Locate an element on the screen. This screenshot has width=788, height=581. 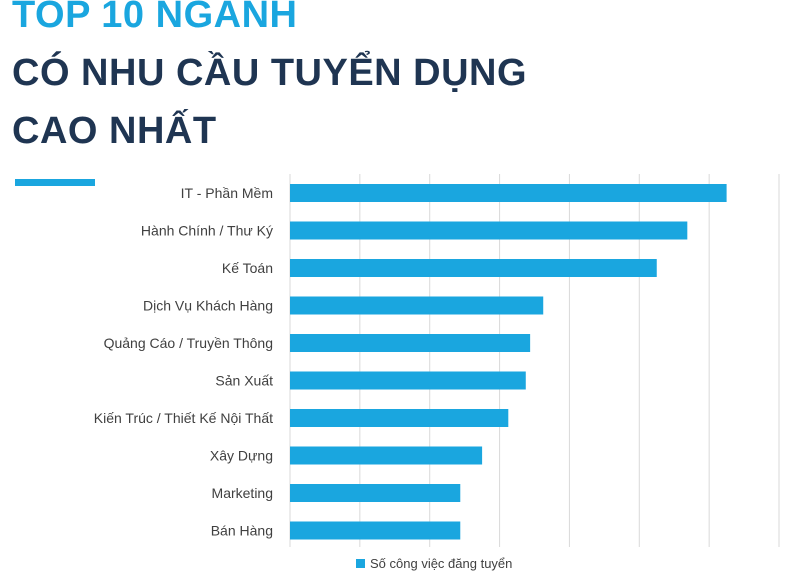
category-label: Xây Dựng is located at coordinates (241, 456).